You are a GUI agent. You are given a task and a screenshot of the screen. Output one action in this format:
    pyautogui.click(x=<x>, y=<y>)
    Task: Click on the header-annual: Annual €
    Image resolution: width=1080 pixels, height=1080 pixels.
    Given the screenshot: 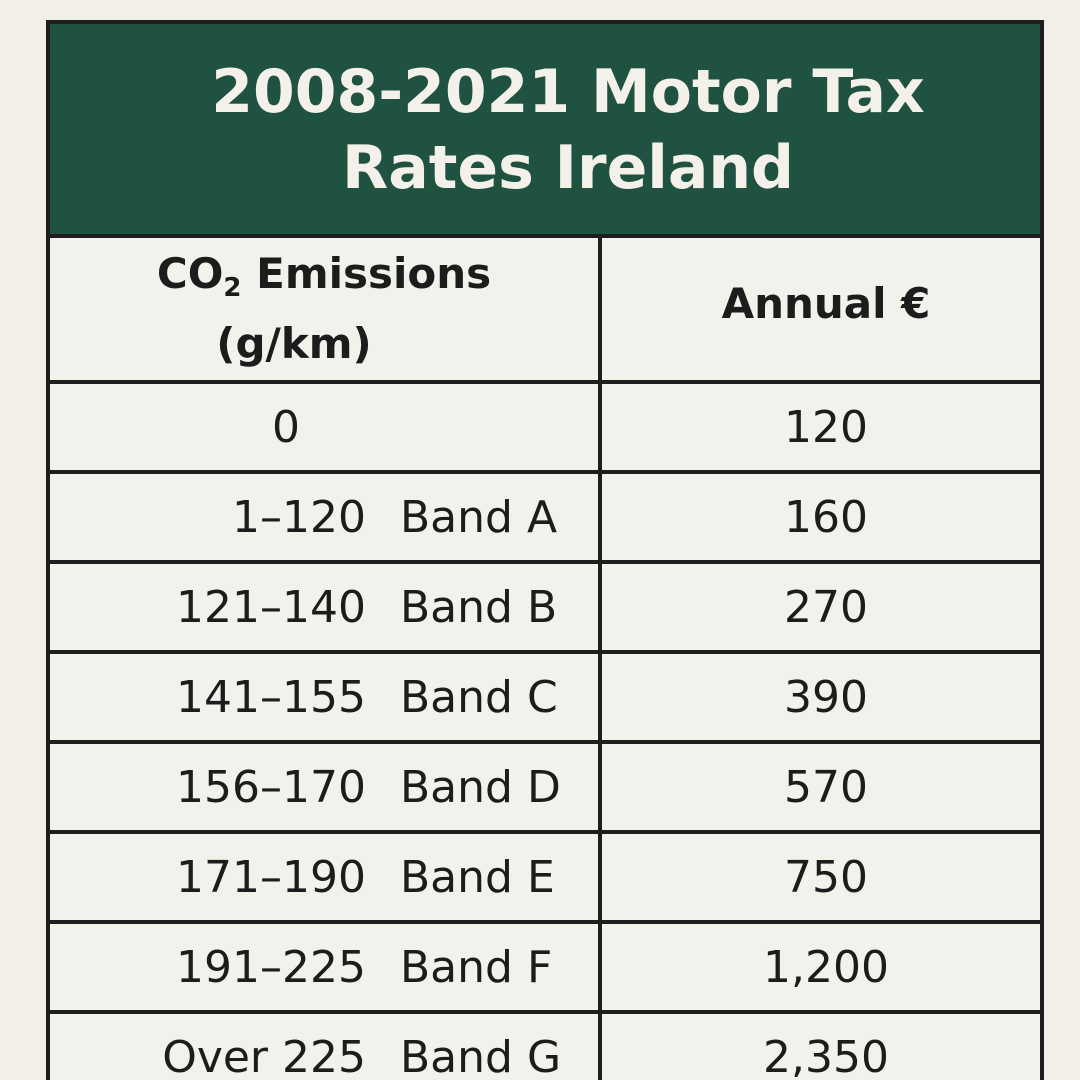 What is the action you would take?
    pyautogui.click(x=826, y=303)
    